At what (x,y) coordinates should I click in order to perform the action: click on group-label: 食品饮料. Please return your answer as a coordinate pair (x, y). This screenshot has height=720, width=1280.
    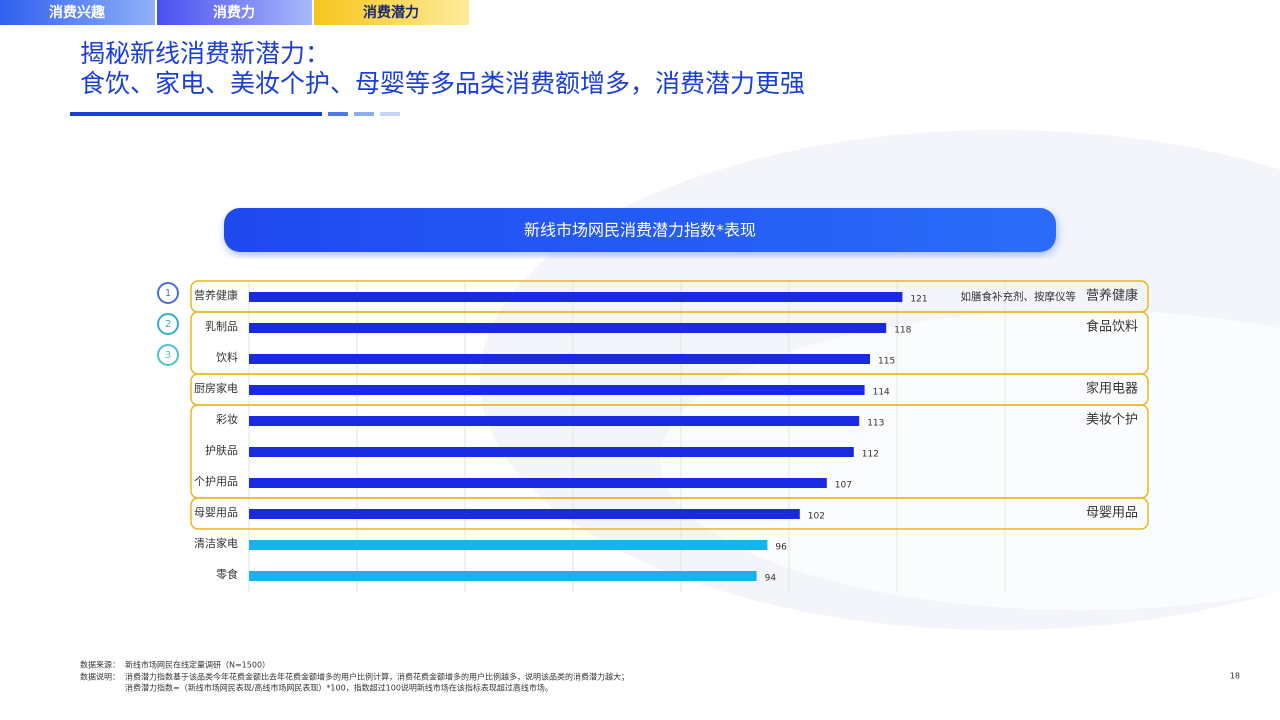
    Looking at the image, I should click on (1112, 327).